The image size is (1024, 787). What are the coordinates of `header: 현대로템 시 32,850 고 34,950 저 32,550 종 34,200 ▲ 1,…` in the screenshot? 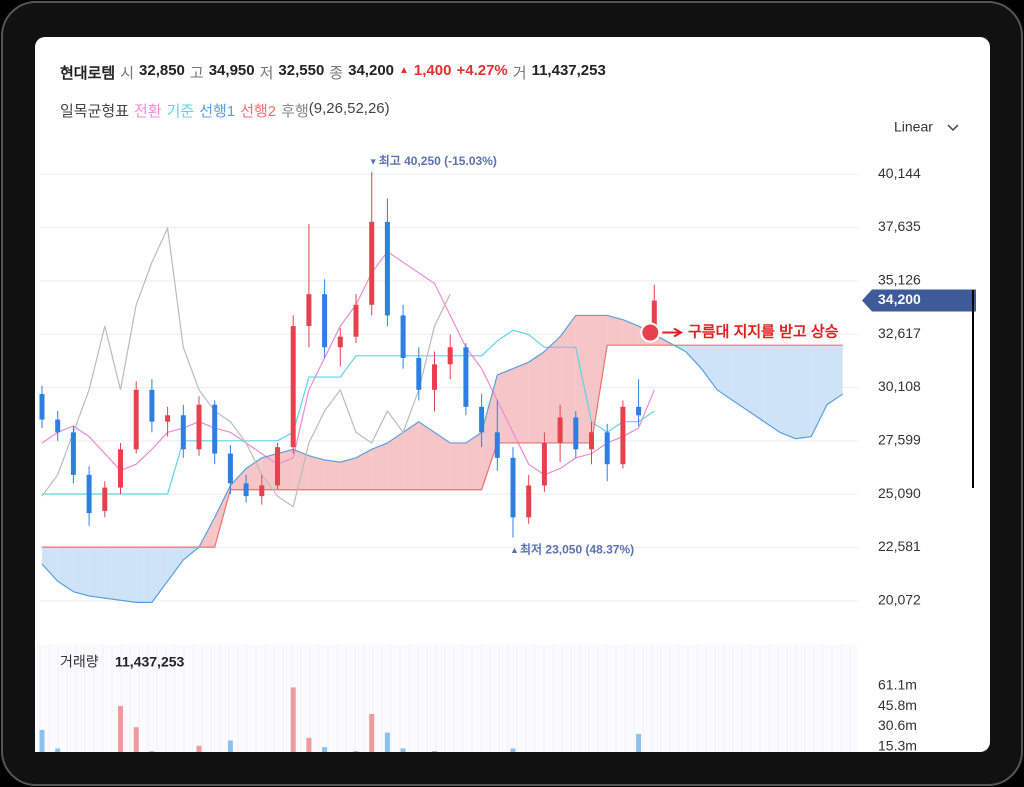 It's located at (333, 72).